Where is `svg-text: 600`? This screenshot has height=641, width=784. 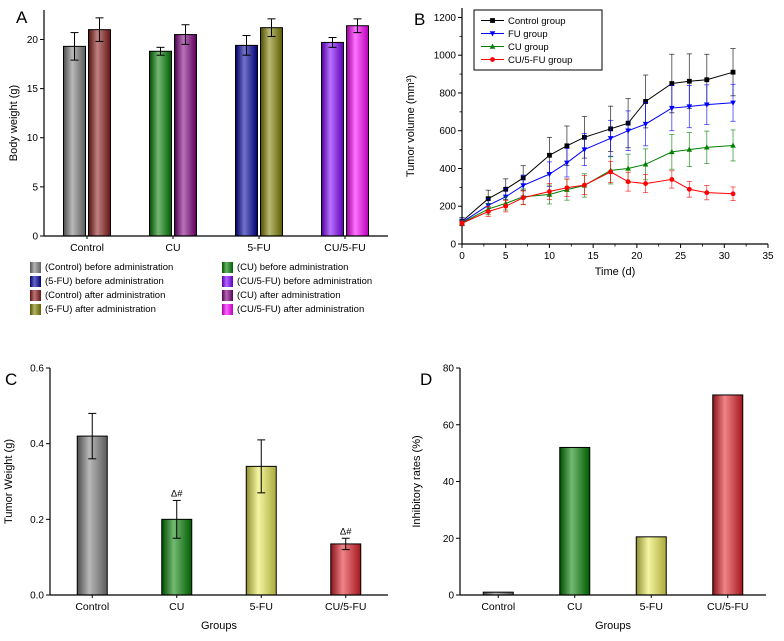
svg-text: 600 is located at coordinates (447, 131).